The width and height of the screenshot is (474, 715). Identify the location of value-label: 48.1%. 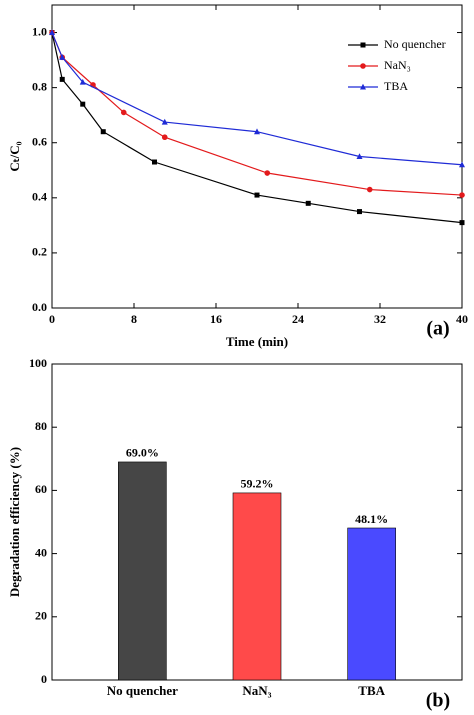
(371, 519).